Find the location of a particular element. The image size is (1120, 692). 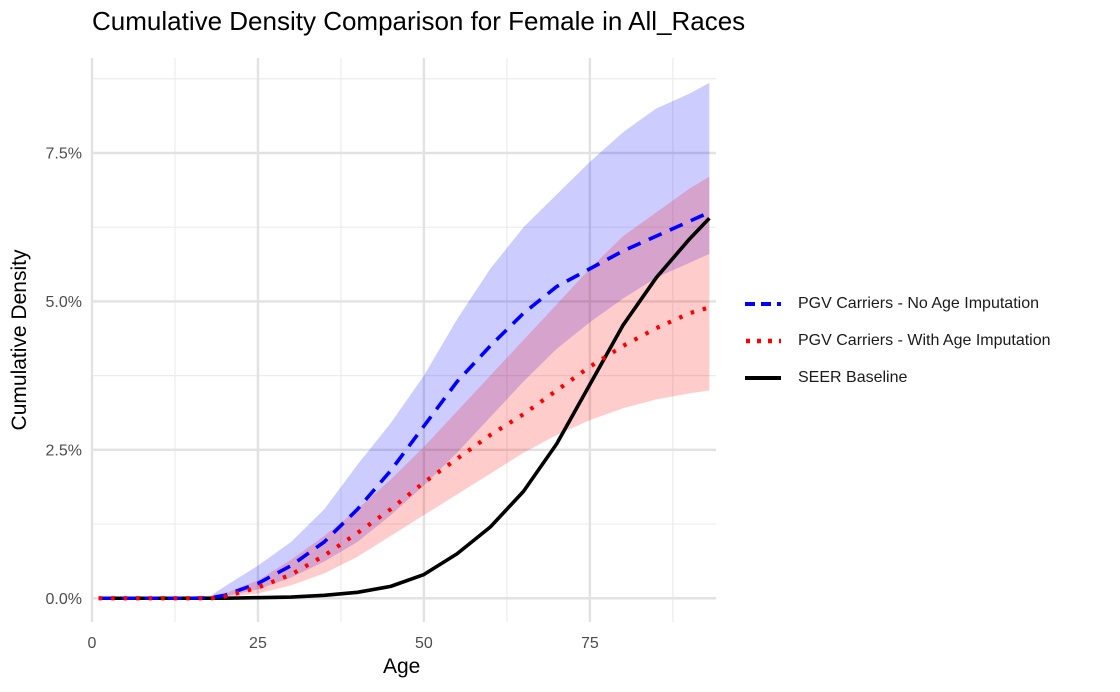

legend-item-seer-baseline: SEER Baseline is located at coordinates (897, 377).